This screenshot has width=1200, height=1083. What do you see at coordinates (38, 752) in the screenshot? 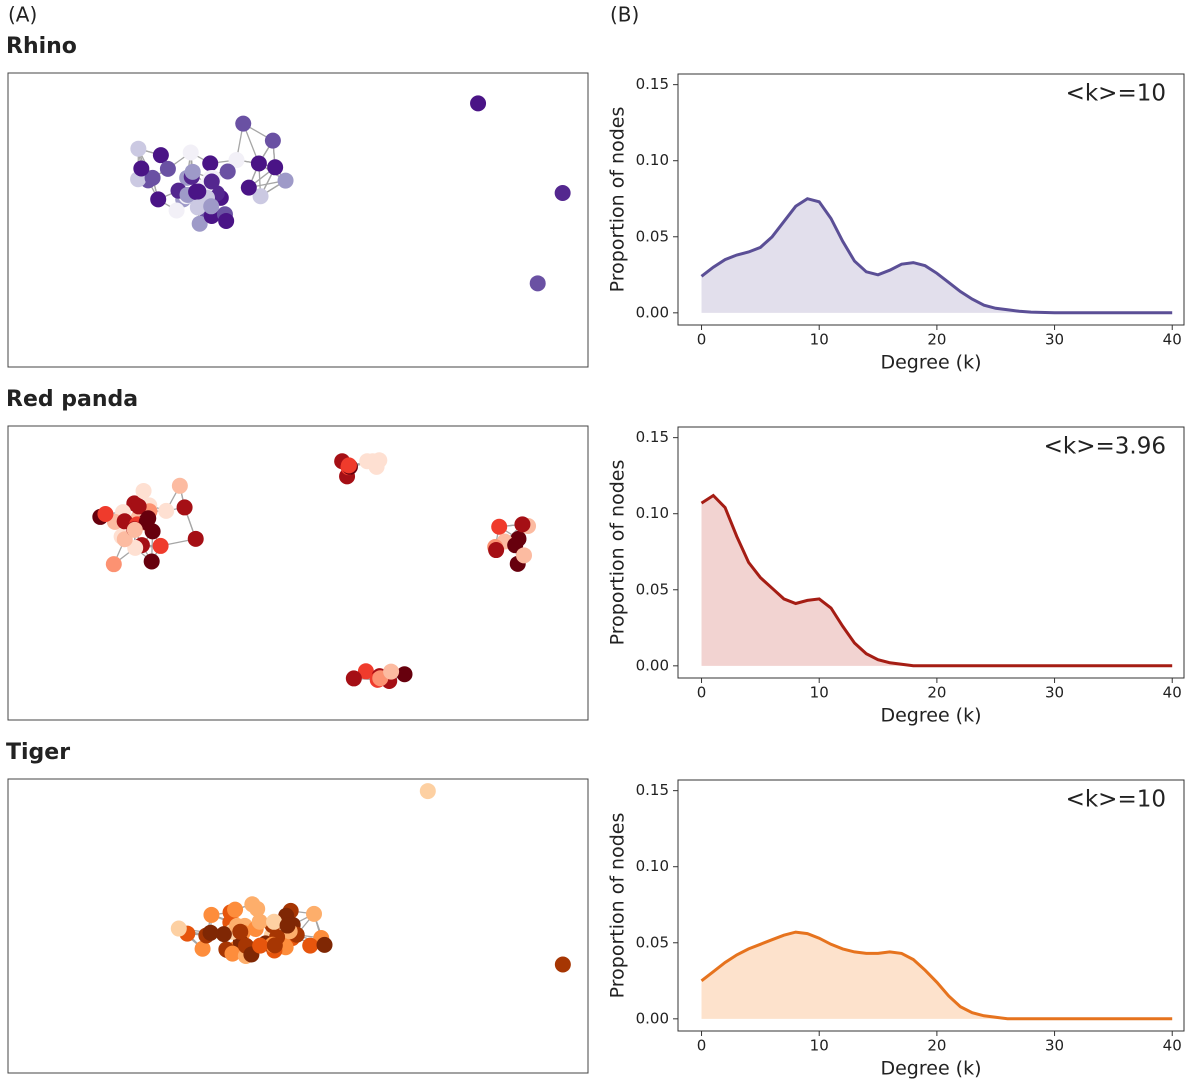
I see `network-title: Tiger` at bounding box center [38, 752].